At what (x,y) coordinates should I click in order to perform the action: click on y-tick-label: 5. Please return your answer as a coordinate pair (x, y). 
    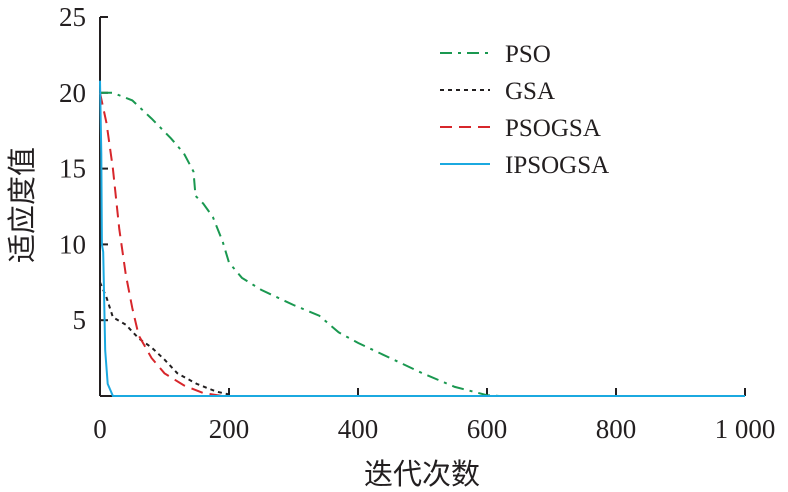
    Looking at the image, I should click on (80, 320).